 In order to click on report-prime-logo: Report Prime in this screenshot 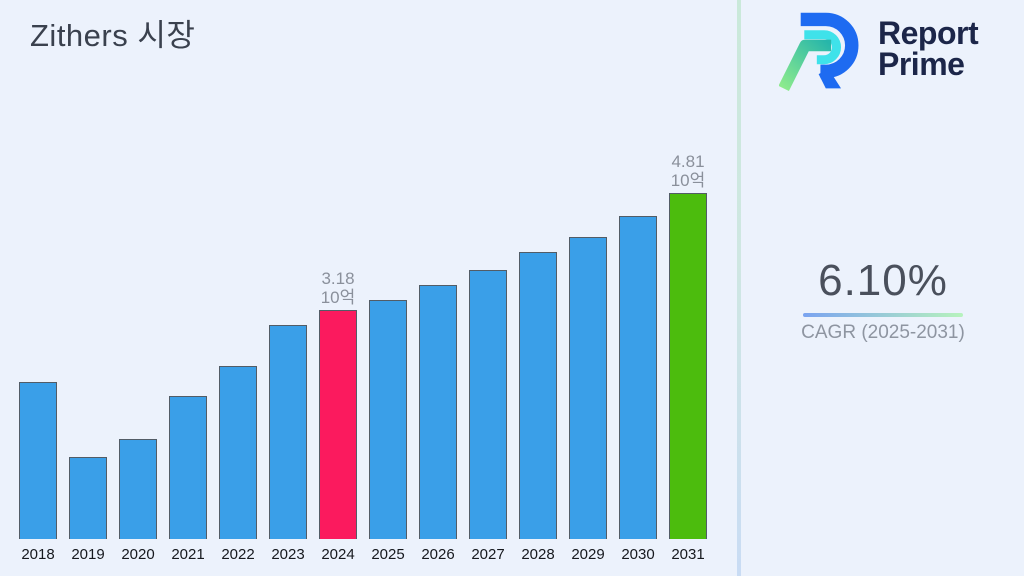, I will do `click(879, 49)`.